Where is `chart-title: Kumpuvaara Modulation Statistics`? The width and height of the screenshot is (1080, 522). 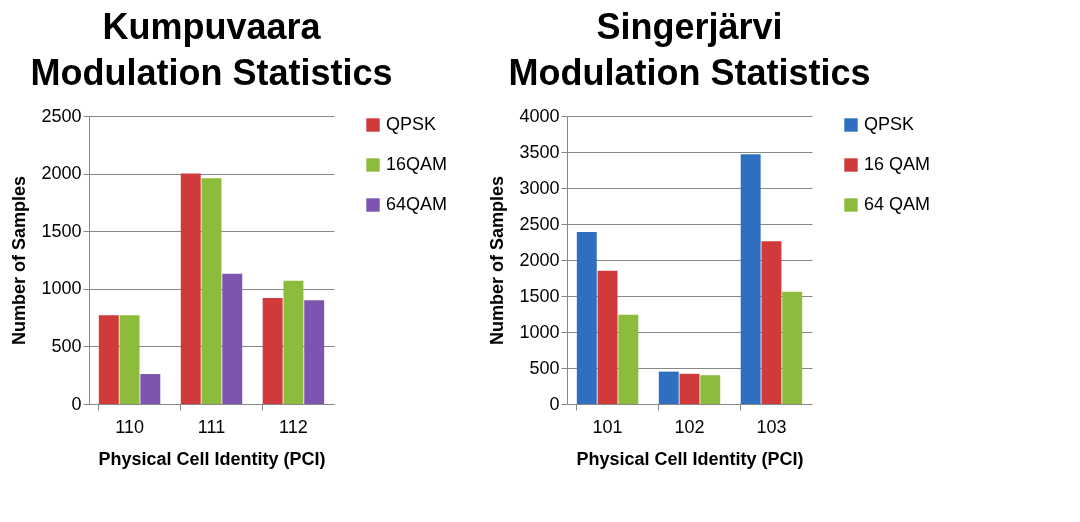
chart-title: Kumpuvaara Modulation Statistics is located at coordinates (211, 49).